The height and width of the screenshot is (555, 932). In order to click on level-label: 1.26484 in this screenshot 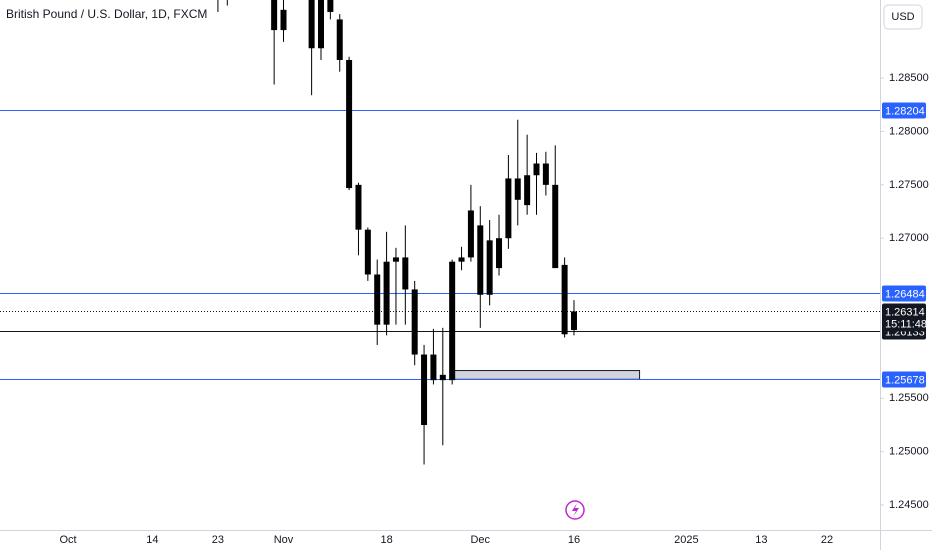, I will do `click(905, 294)`.